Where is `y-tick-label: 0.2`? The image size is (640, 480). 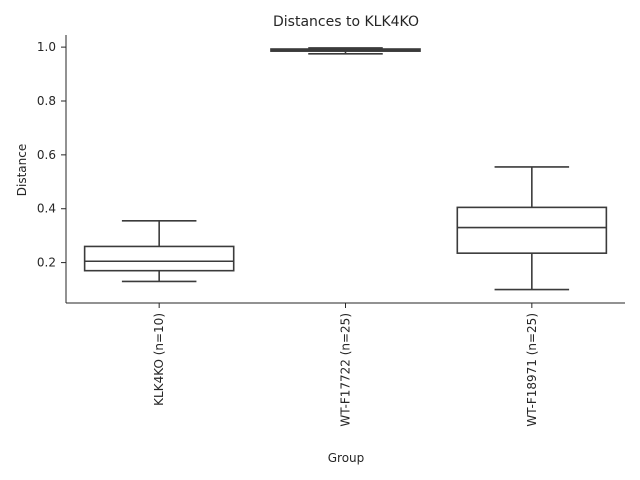 y-tick-label: 0.2 is located at coordinates (46, 263).